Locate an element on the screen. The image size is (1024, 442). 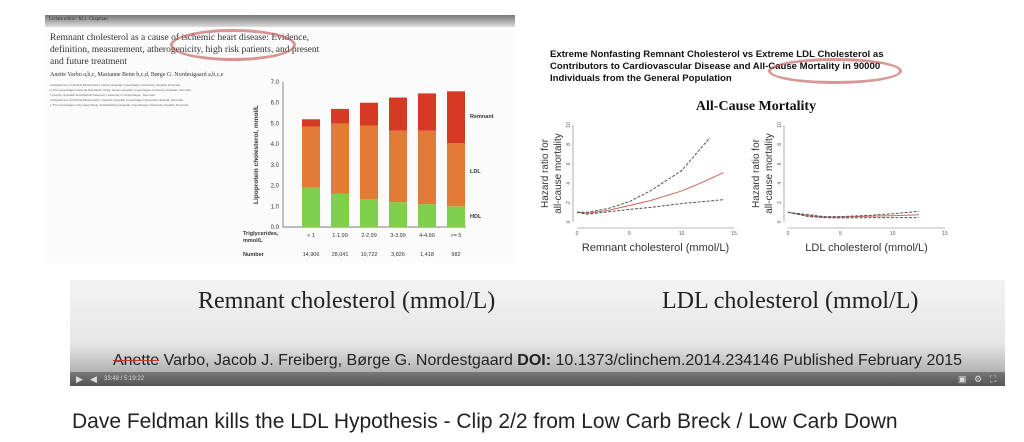
y-tick-label: 3.0 is located at coordinates (275, 166).